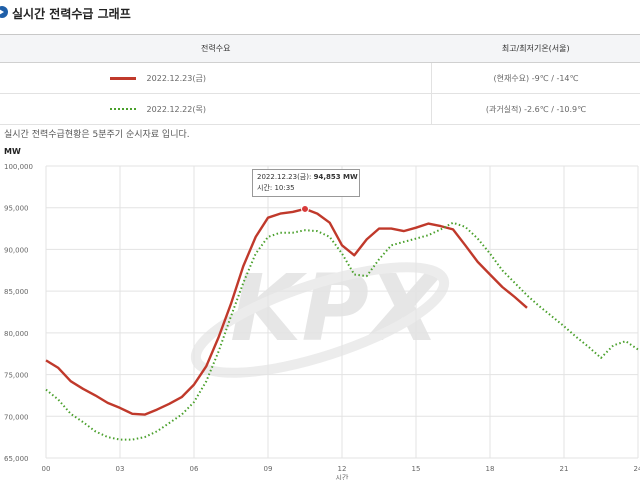 Image resolution: width=640 pixels, height=480 pixels. What do you see at coordinates (4, 12) in the screenshot?
I see `arrow-icon` at bounding box center [4, 12].